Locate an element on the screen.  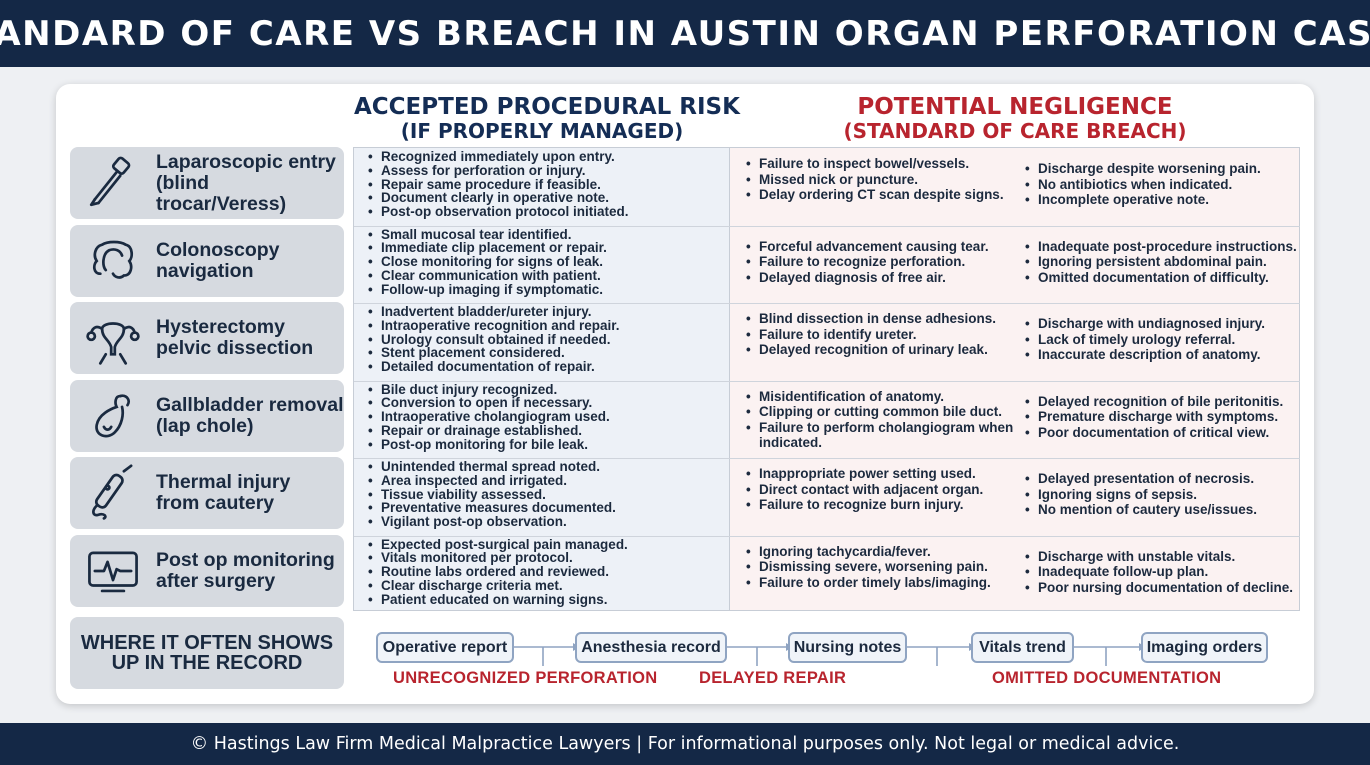
list-item: Patient educated on warning signs. is located at coordinates (546, 599).